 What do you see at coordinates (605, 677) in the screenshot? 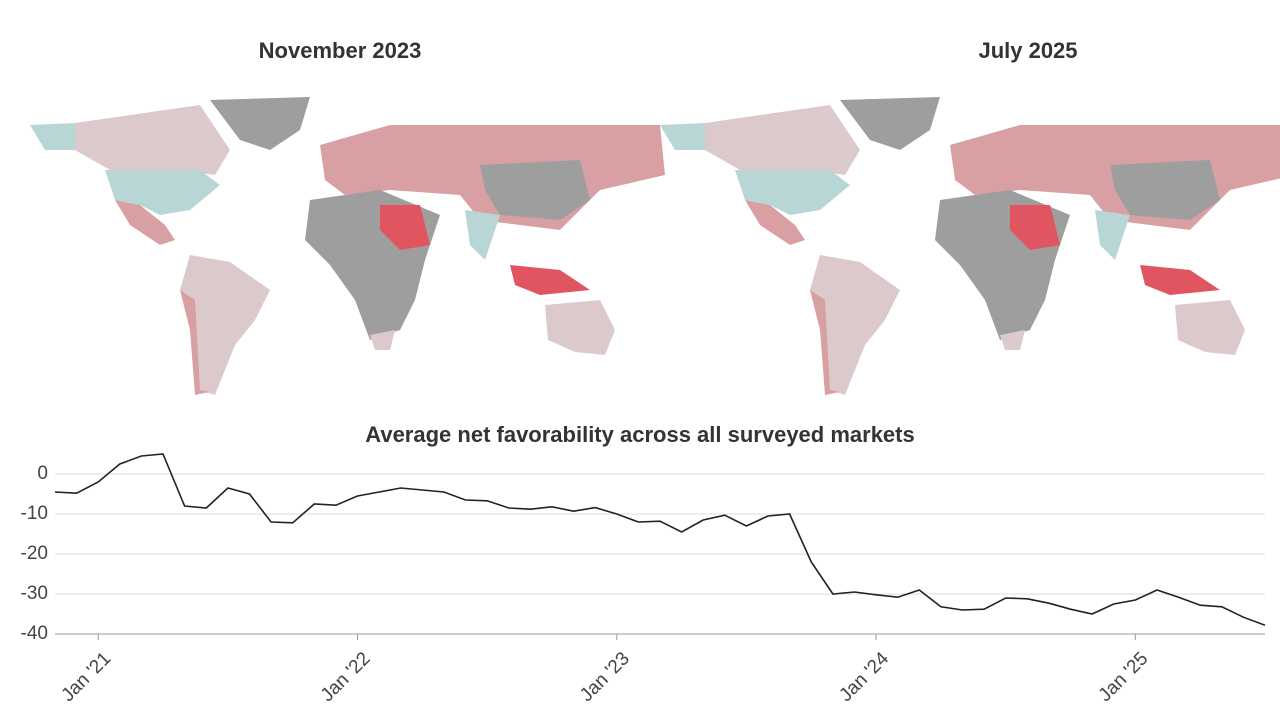
I see `x-tick-label: Jan '23` at bounding box center [605, 677].